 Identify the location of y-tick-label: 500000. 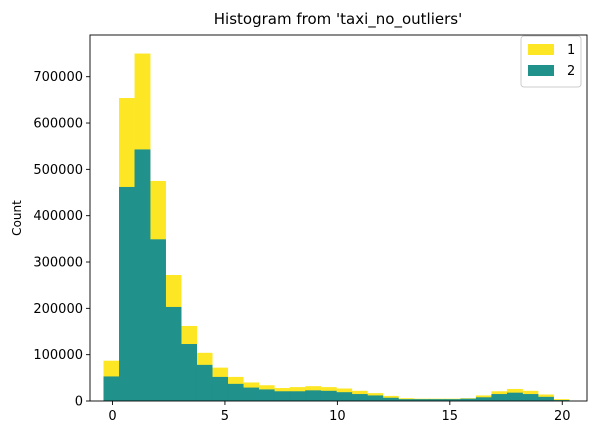
(58, 170).